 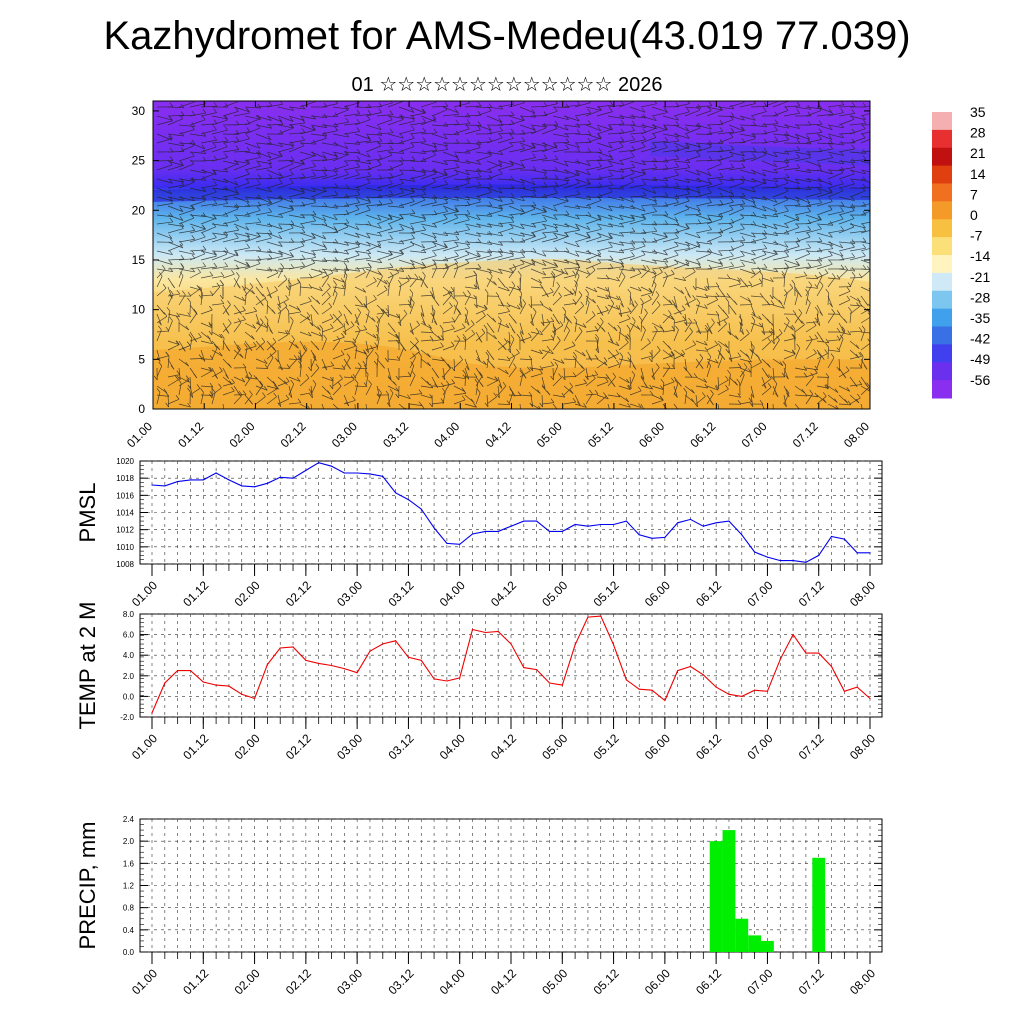 What do you see at coordinates (125, 461) in the screenshot?
I see `y-tick-label: 1020` at bounding box center [125, 461].